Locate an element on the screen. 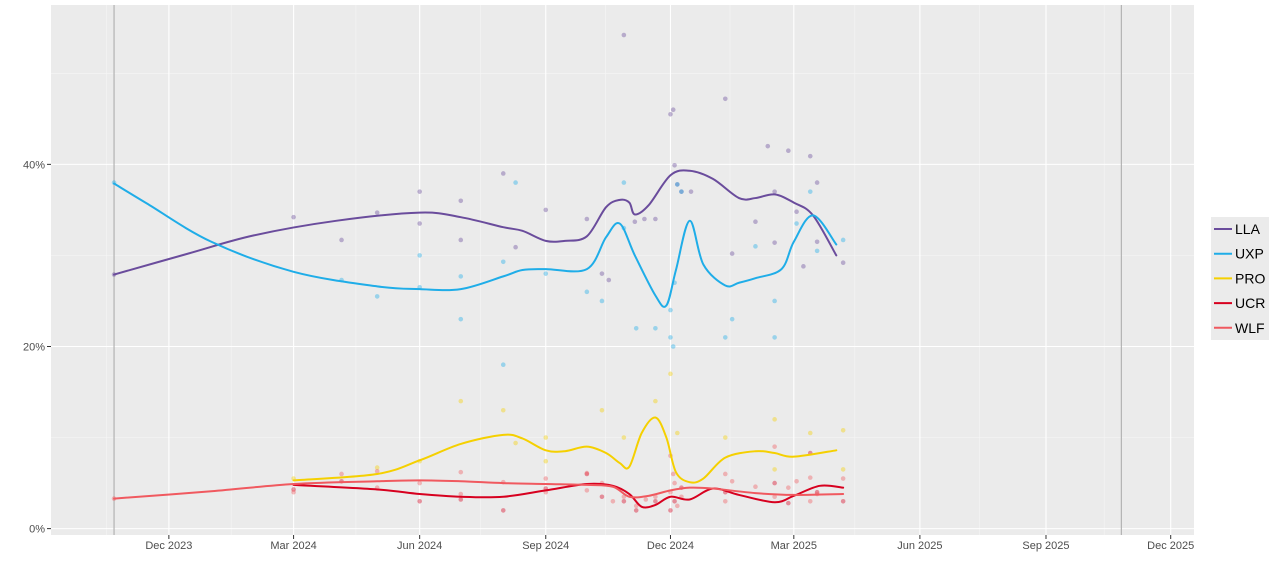 Image resolution: width=1280 pixels, height=569 pixels. y-axis: 0% 20% 40% is located at coordinates (37, 347).